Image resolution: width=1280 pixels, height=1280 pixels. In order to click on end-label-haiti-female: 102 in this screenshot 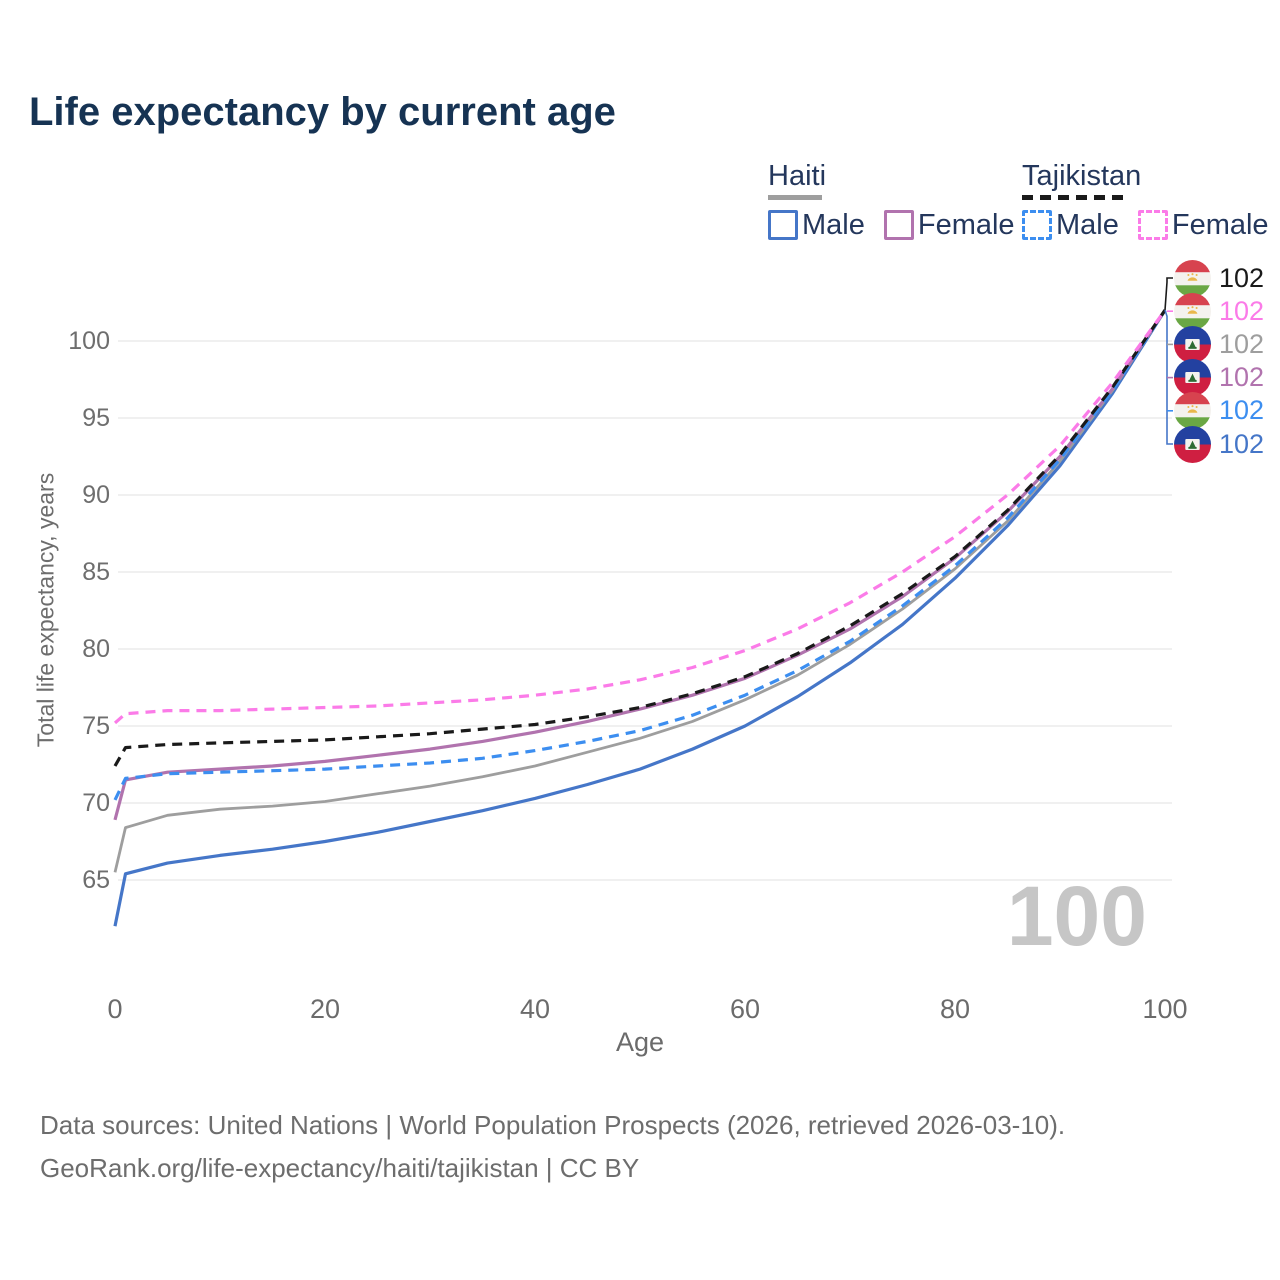, I will do `click(1219, 378)`.